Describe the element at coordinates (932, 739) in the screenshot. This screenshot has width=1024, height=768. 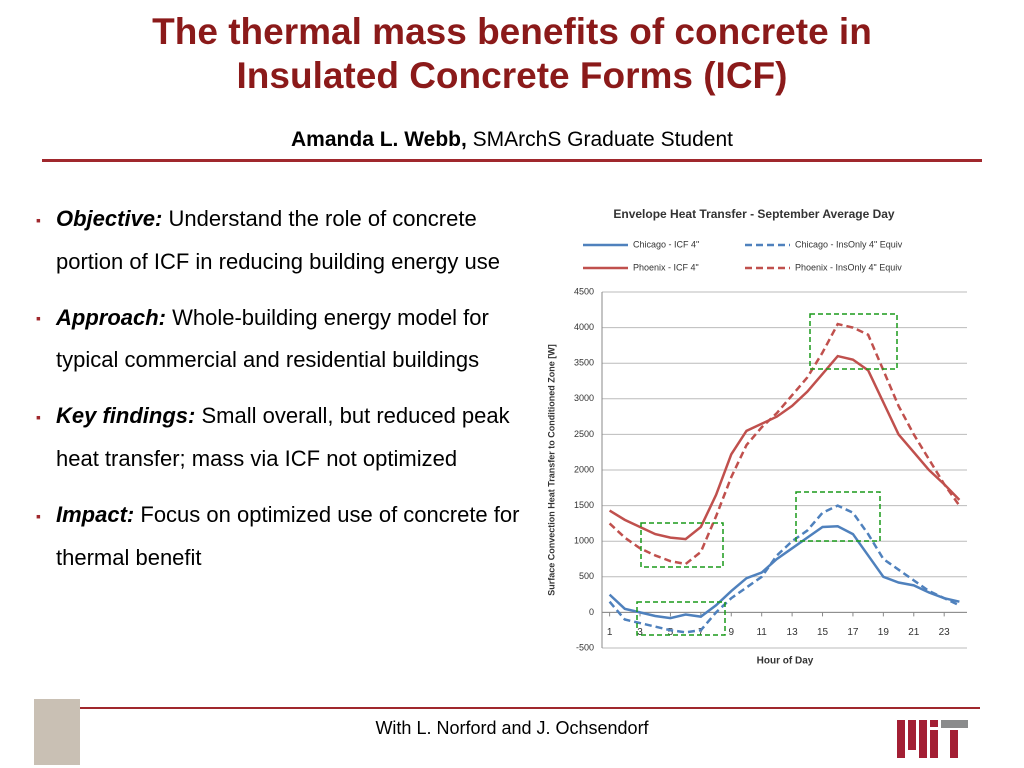
I see `mit-logo` at that location.